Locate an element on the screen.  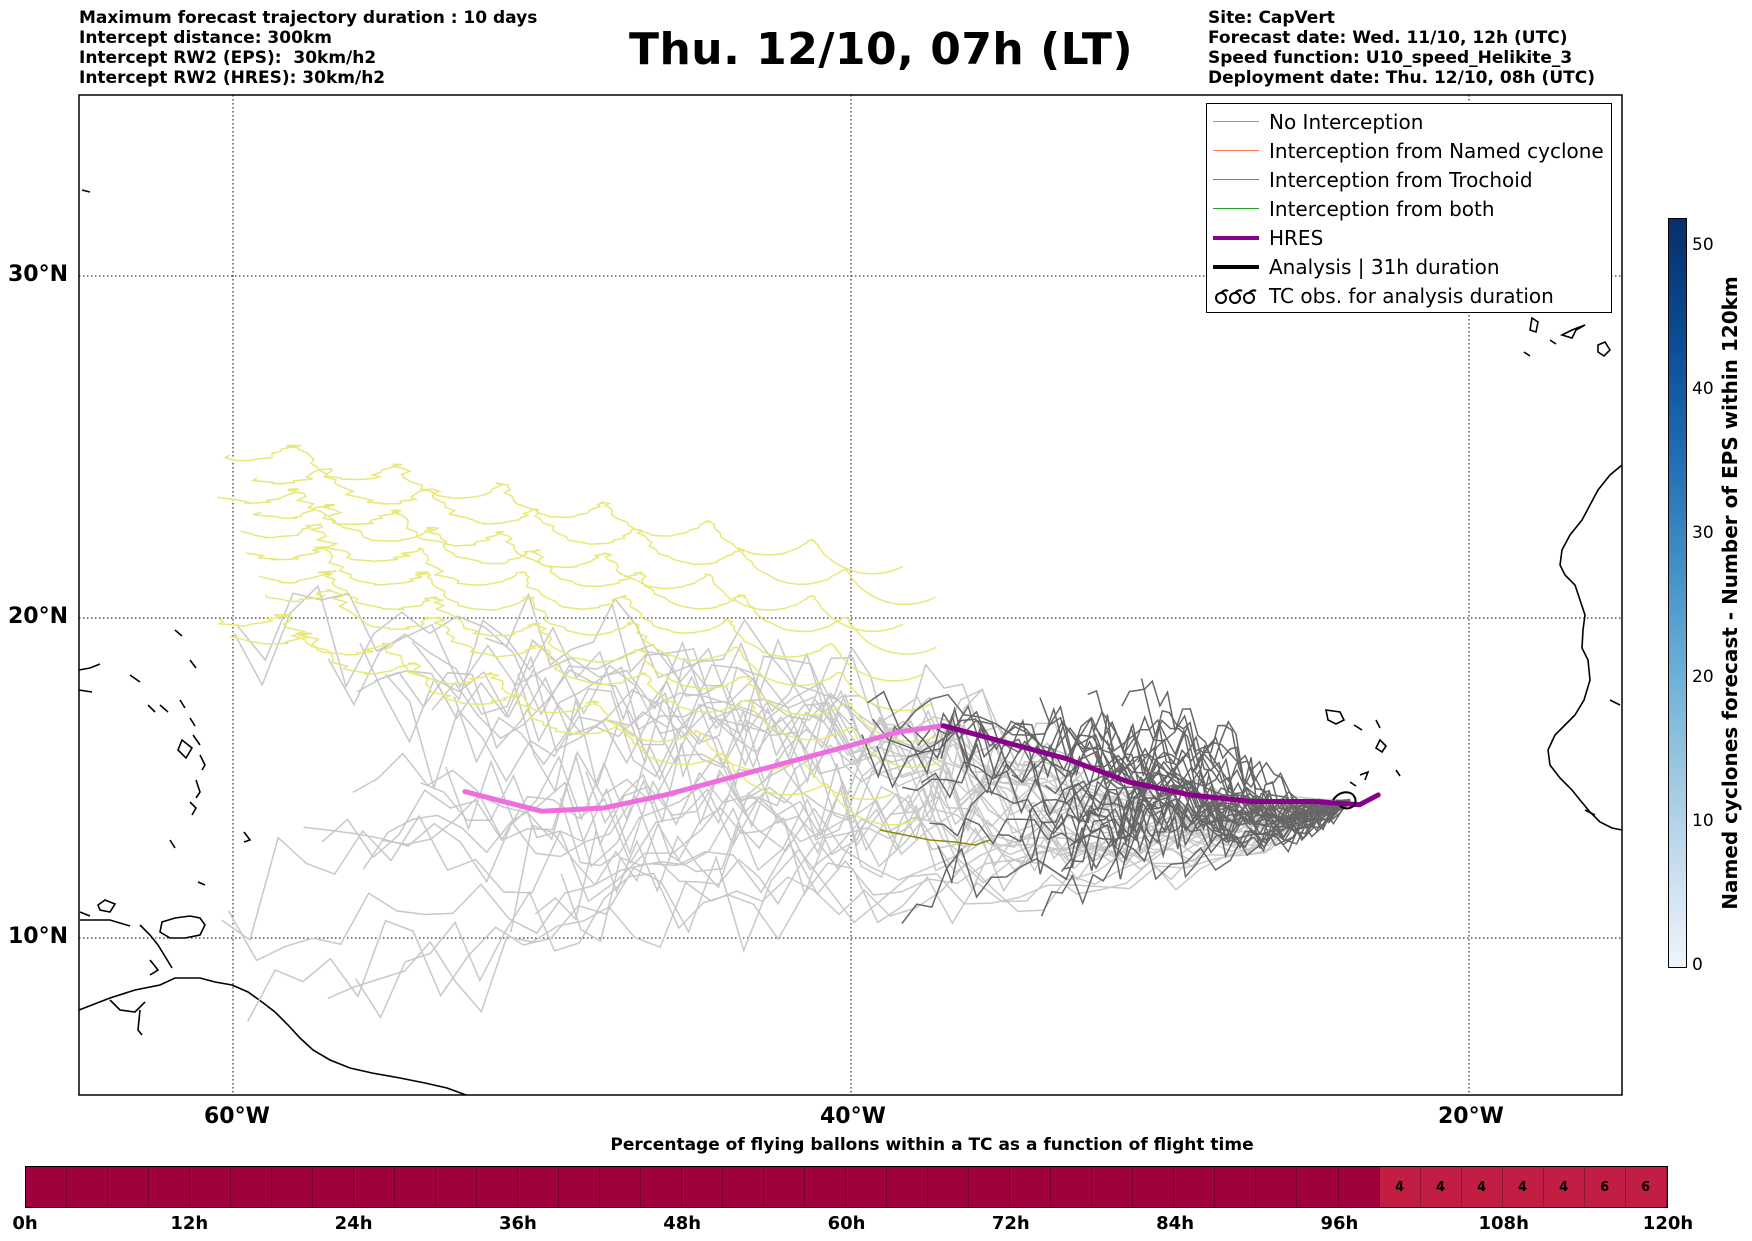
colorbar-tick-30: 30 is located at coordinates (1703, 533).